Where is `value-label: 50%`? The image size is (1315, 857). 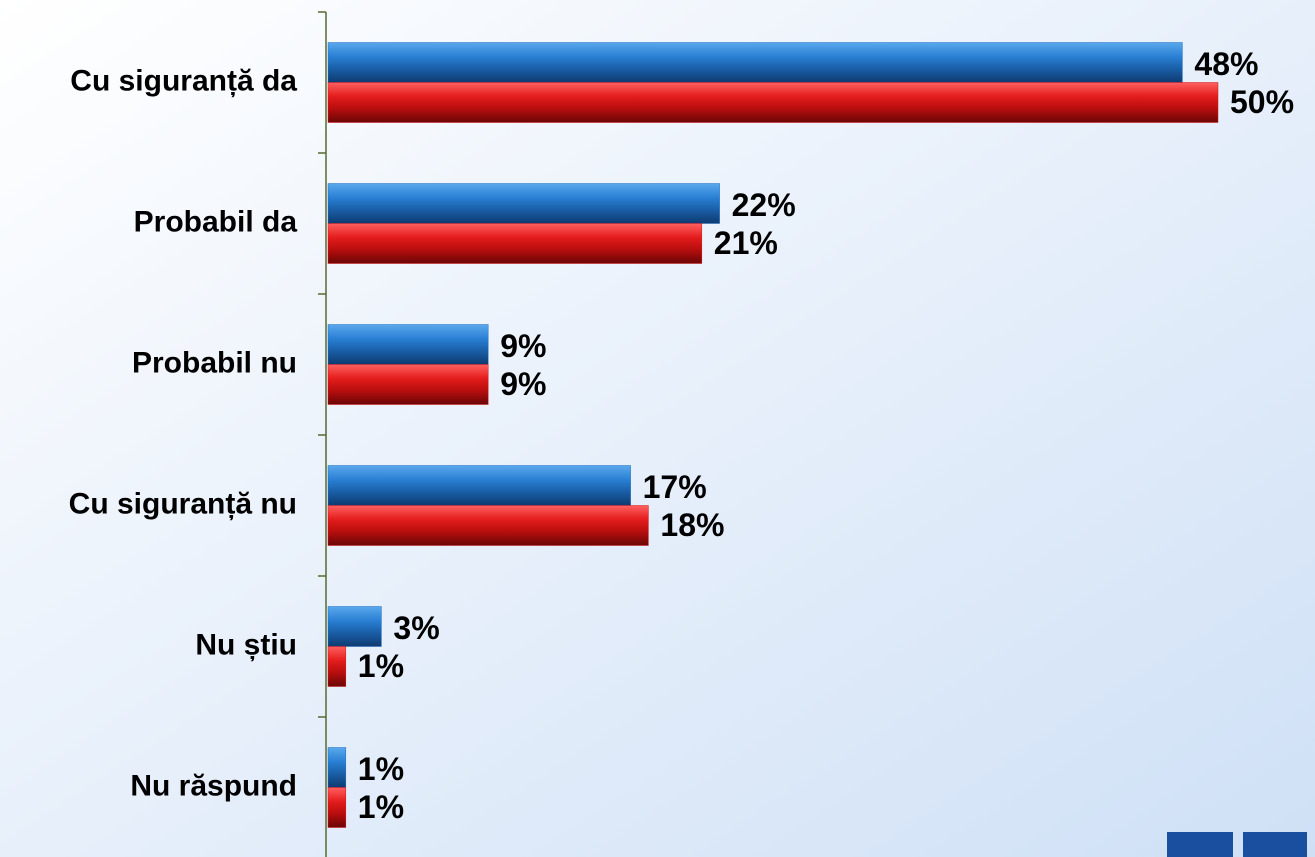 value-label: 50% is located at coordinates (1262, 102).